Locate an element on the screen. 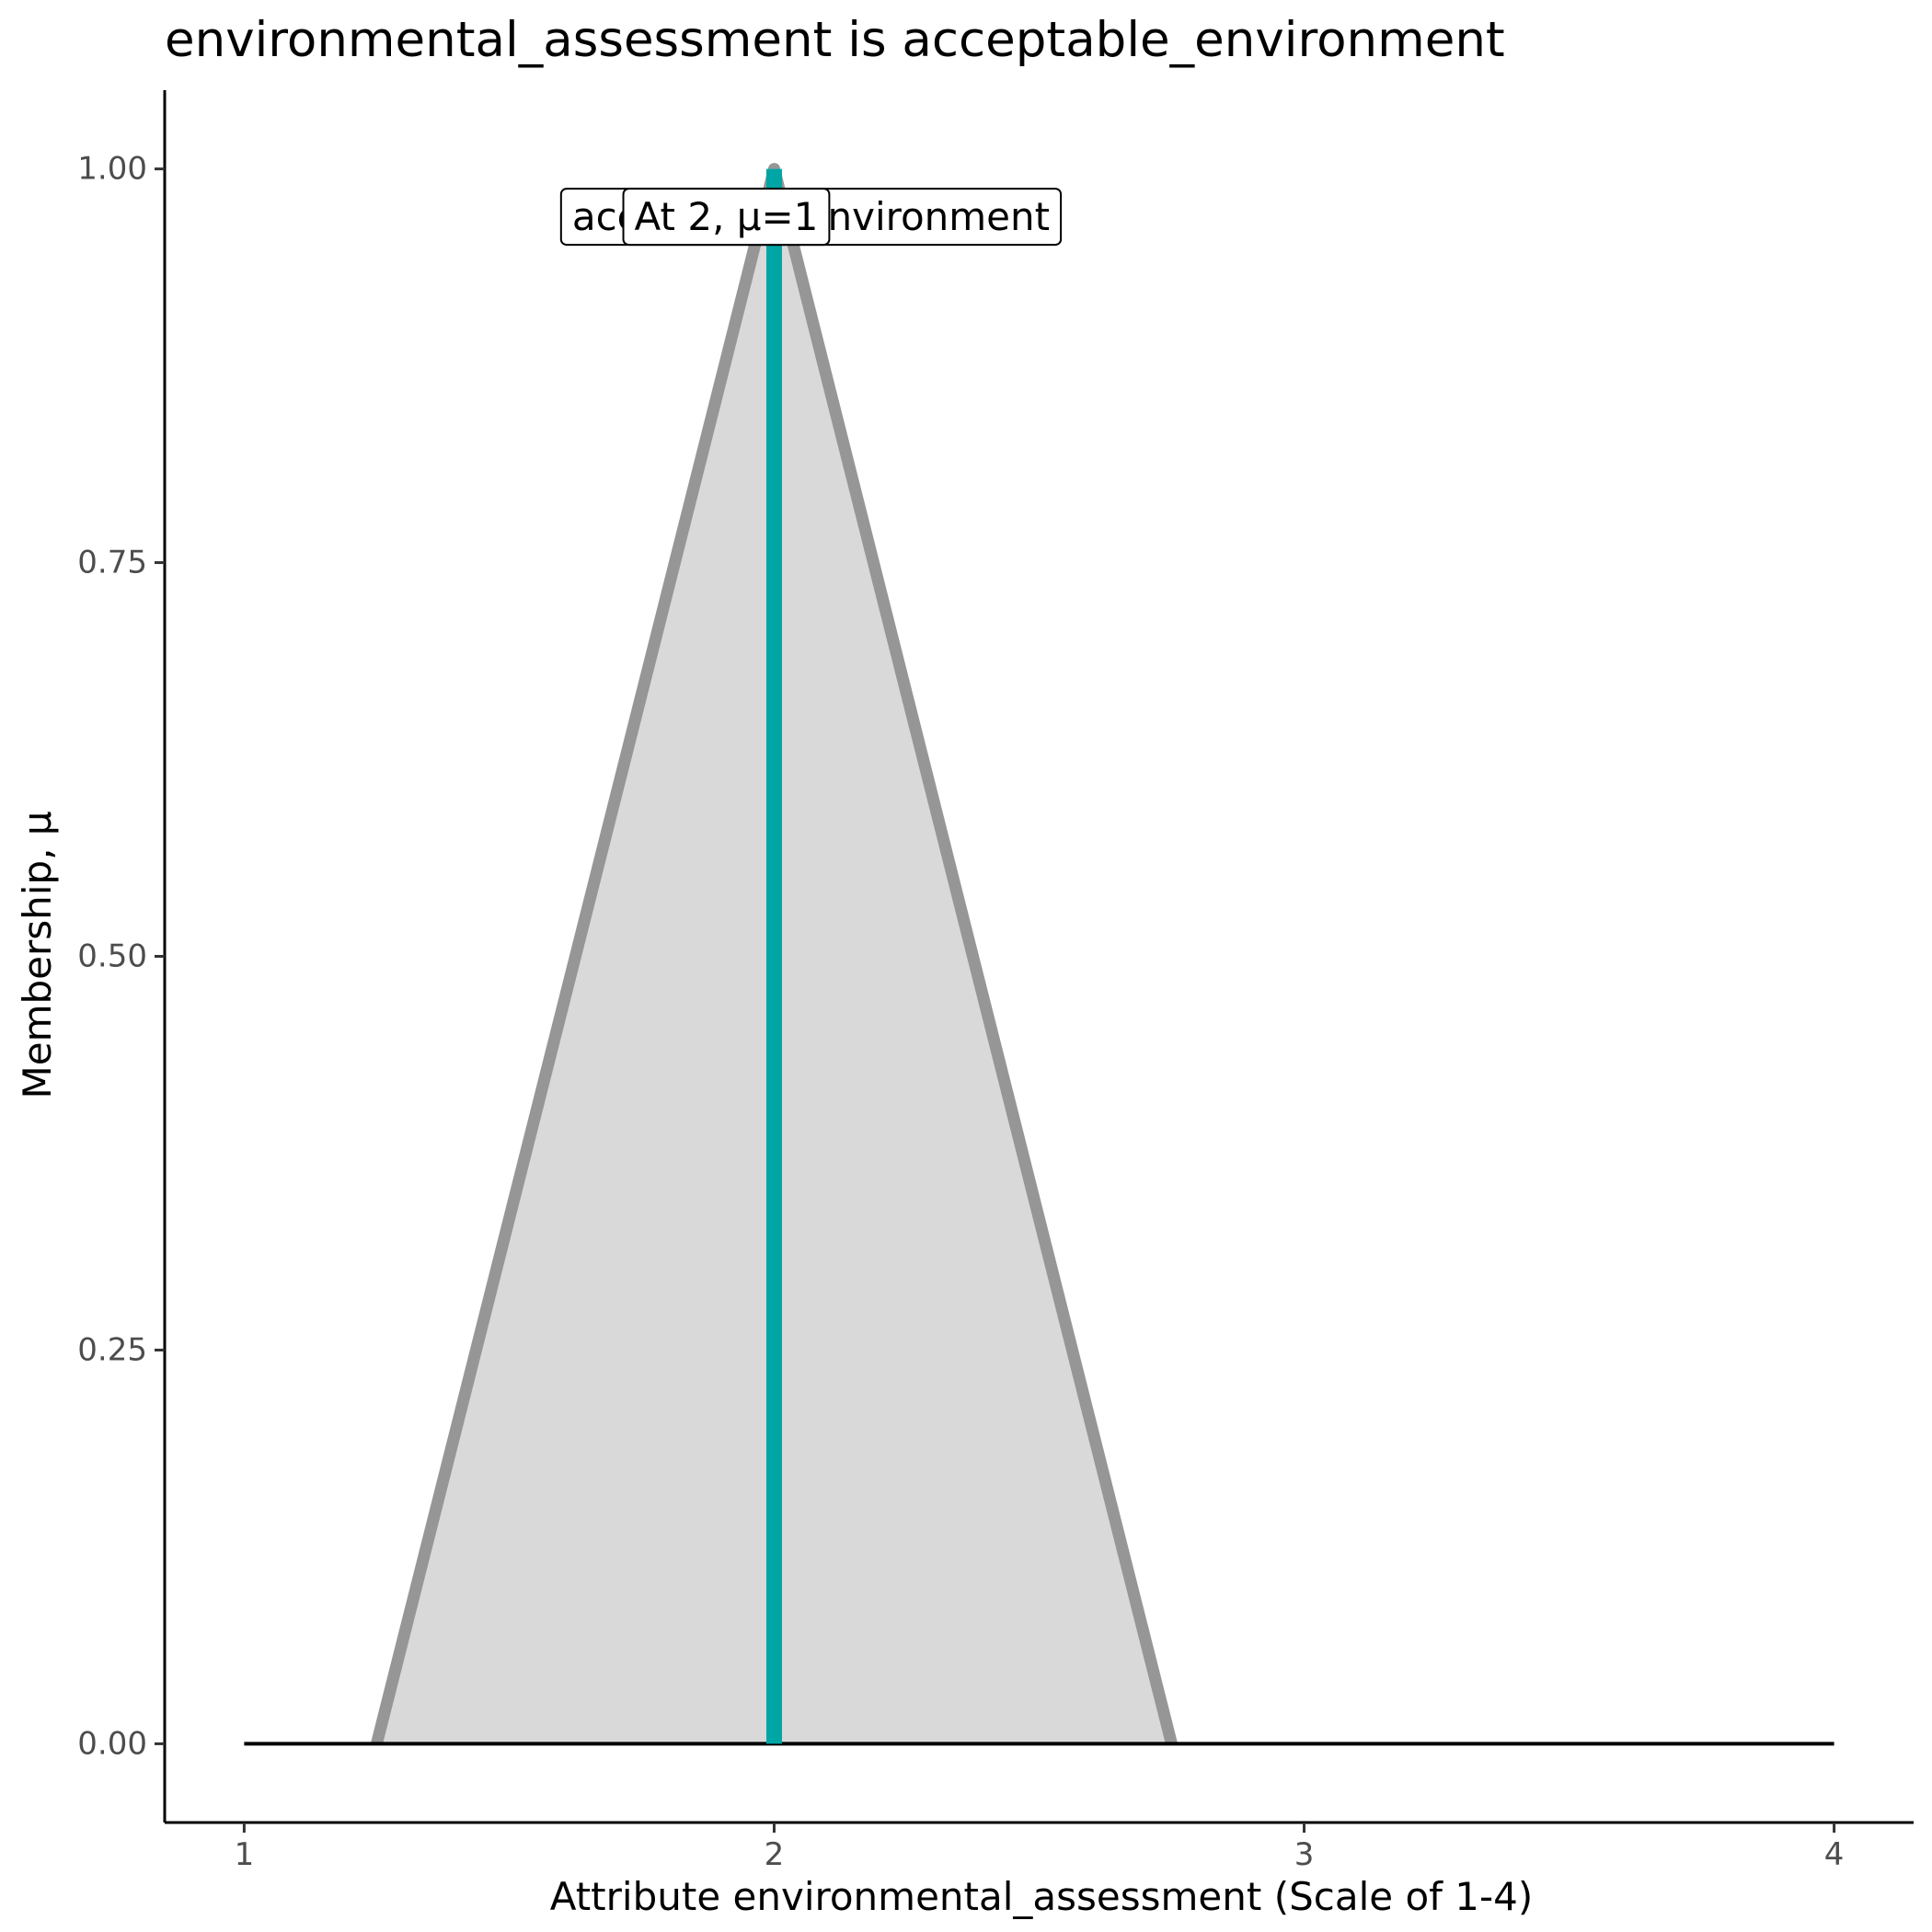 The width and height of the screenshot is (1932, 1932). evaluation-label-text: At 2, μ=1 is located at coordinates (727, 216).